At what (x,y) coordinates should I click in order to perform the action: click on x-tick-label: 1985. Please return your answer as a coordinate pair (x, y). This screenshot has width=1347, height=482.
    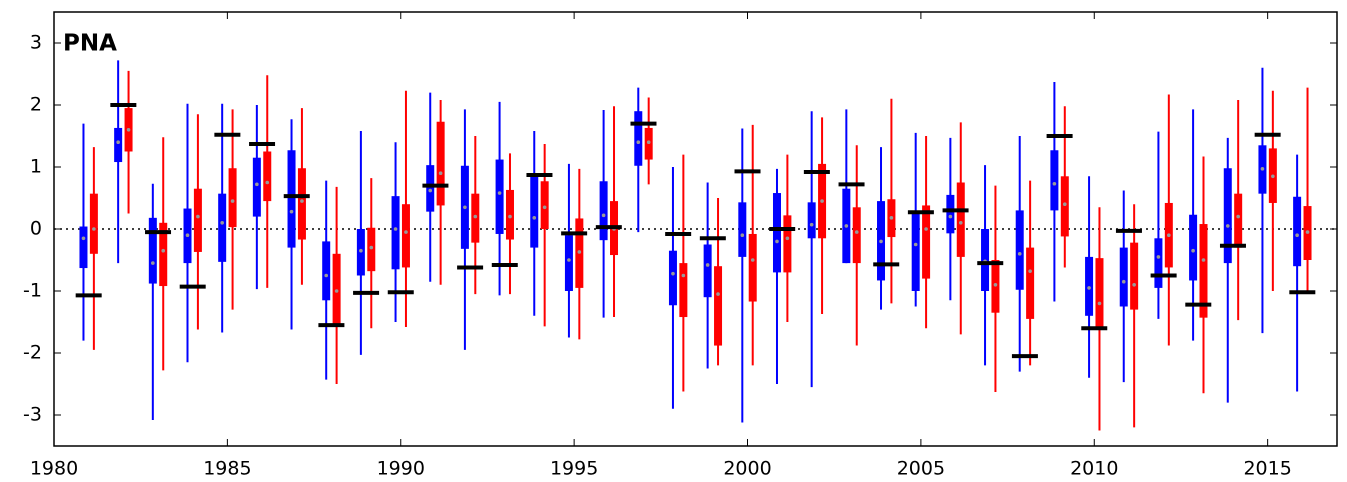
    Looking at the image, I should click on (227, 469).